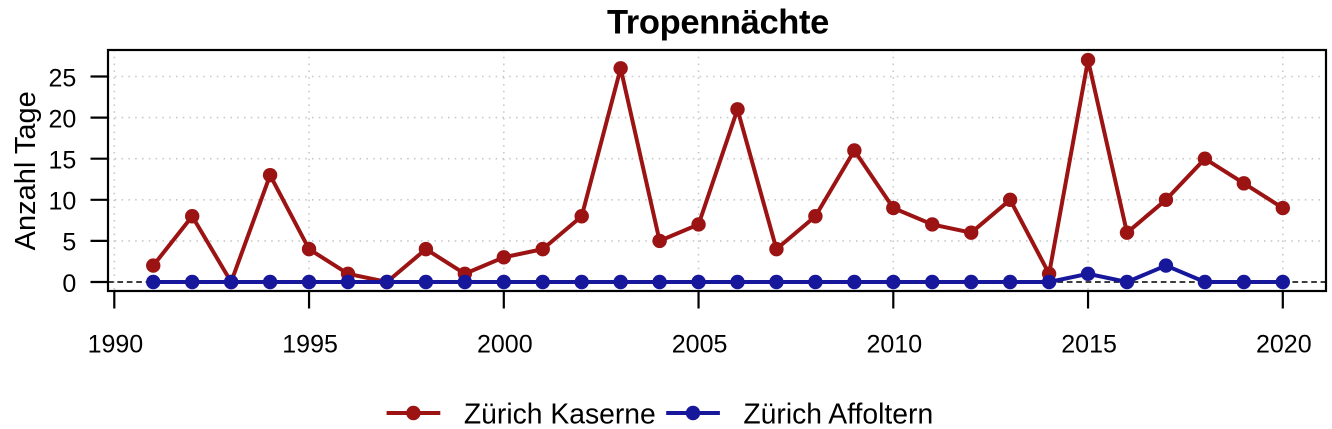  Describe the element at coordinates (62, 119) in the screenshot. I see `svg-text: 20` at that location.